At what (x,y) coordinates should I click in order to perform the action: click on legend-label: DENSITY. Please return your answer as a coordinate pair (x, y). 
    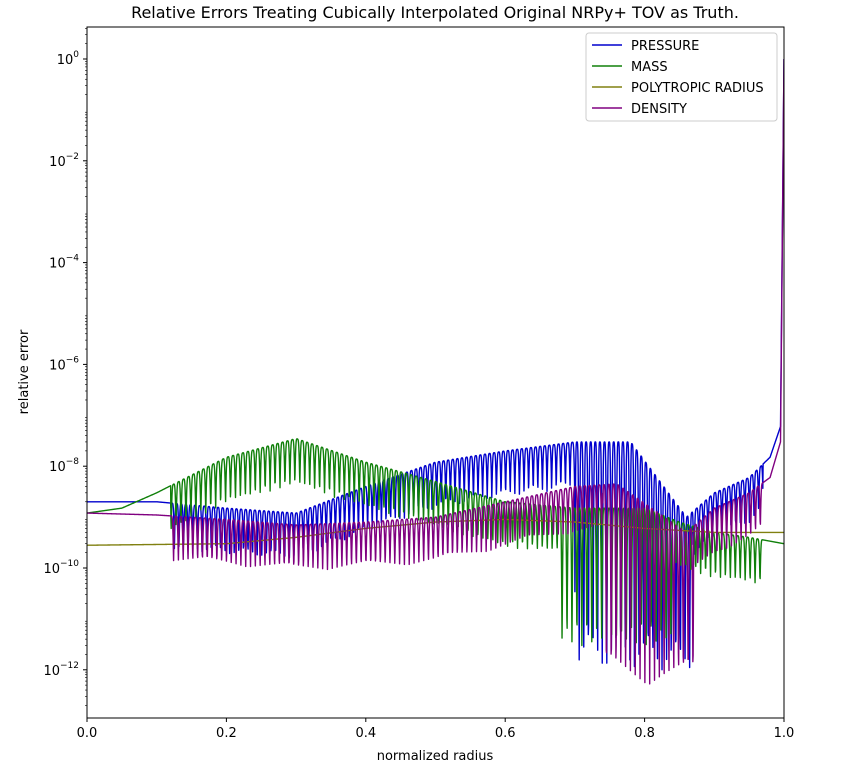
    Looking at the image, I should click on (659, 109).